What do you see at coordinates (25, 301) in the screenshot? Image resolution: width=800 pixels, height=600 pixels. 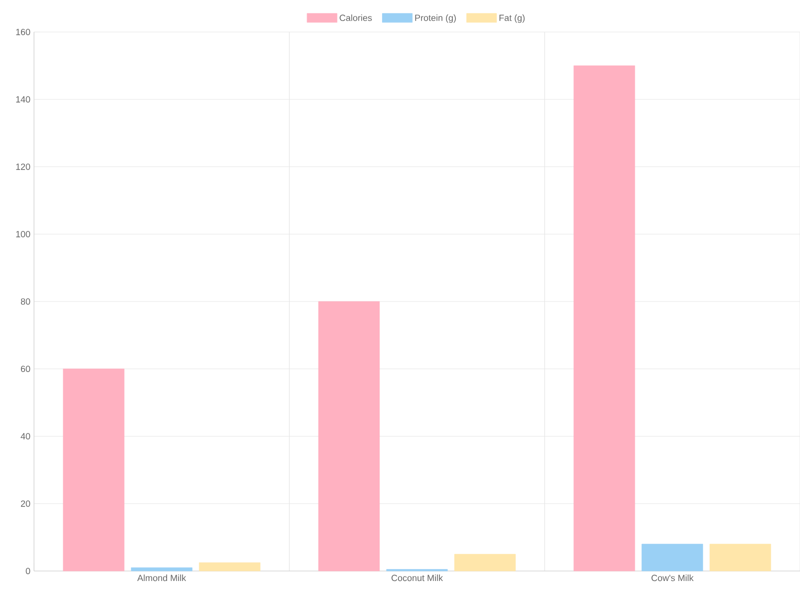 I see `y-tick-label: 80` at bounding box center [25, 301].